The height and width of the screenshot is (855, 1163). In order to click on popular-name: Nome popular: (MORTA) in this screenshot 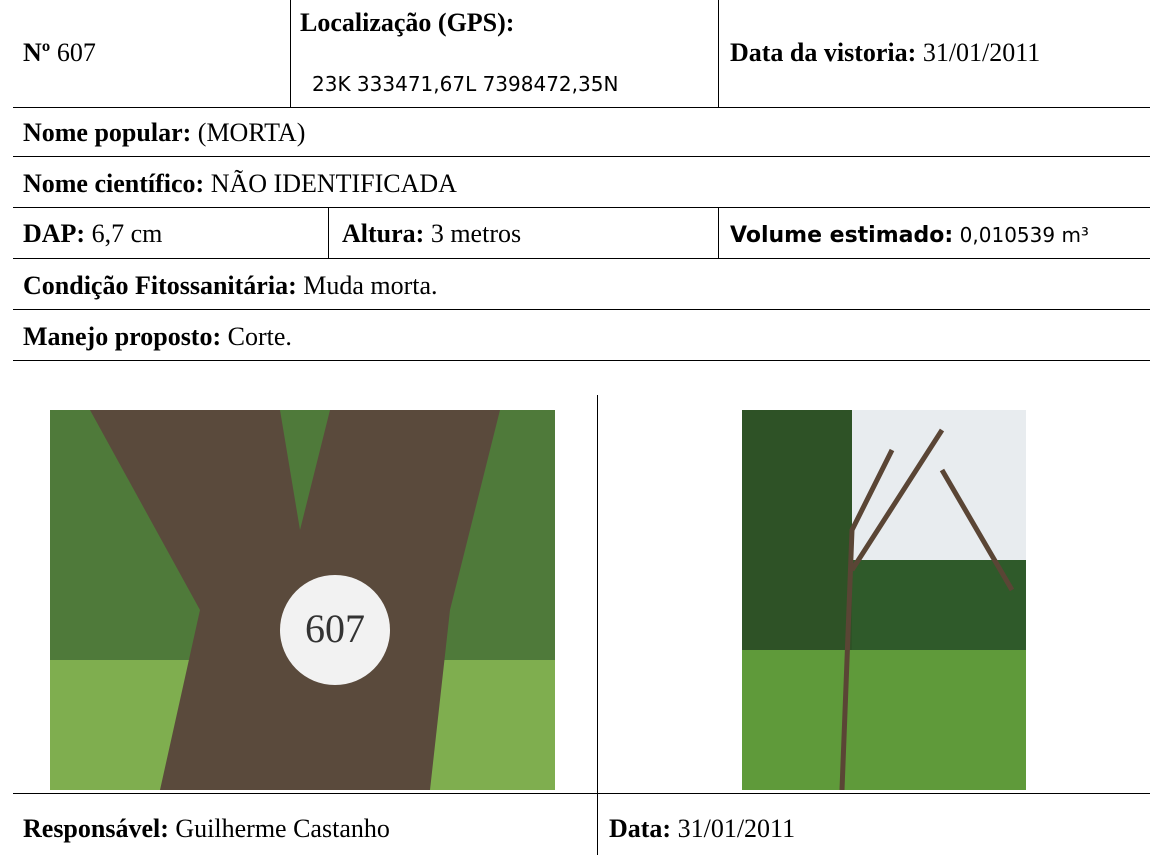, I will do `click(164, 132)`.